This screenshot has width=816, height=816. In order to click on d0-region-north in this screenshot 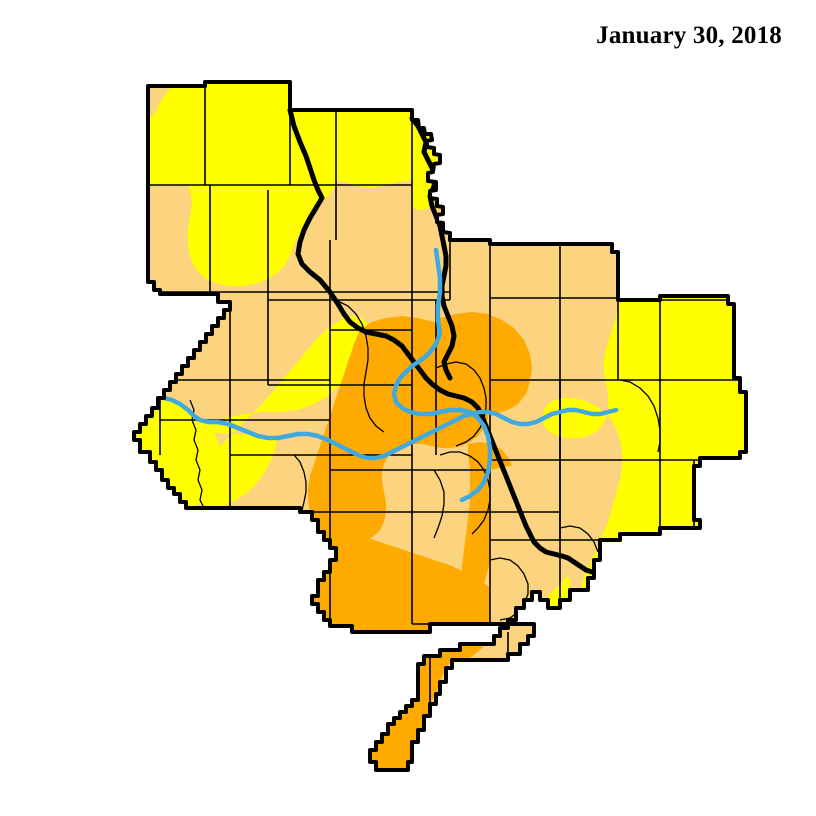, I will do `click(284, 184)`.